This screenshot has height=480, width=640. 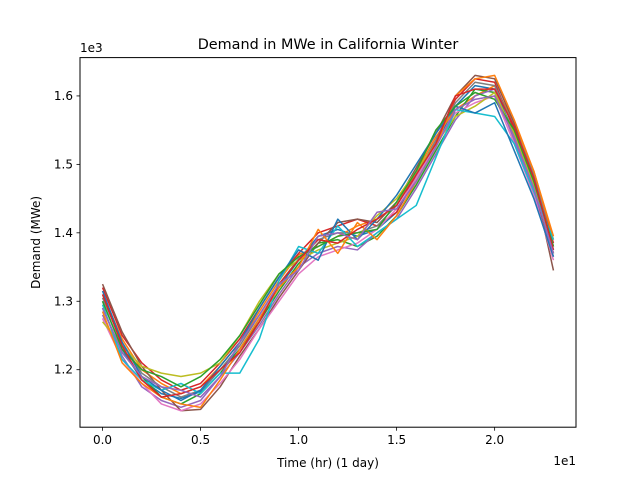 I want to click on x-axis-ticks: 0.0 0.5 1.0 1.5 2.0, so click(x=298, y=437).